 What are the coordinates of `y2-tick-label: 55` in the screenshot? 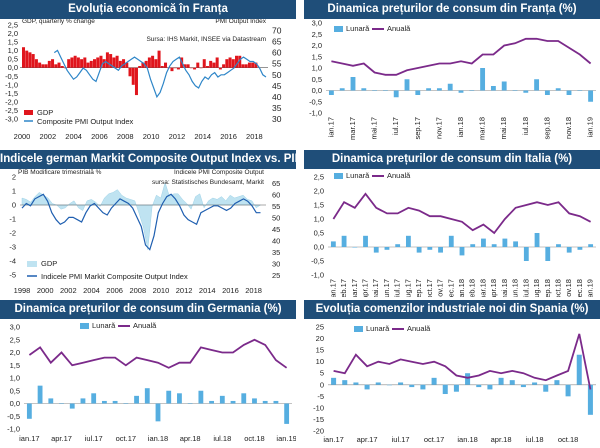 It's located at (276, 206).